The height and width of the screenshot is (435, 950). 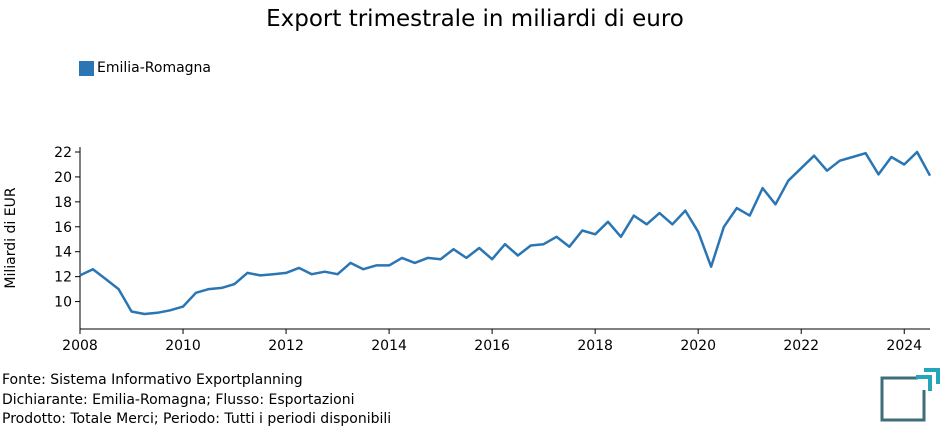 I want to click on x-tick-label-2014: 2014, so click(x=389, y=346).